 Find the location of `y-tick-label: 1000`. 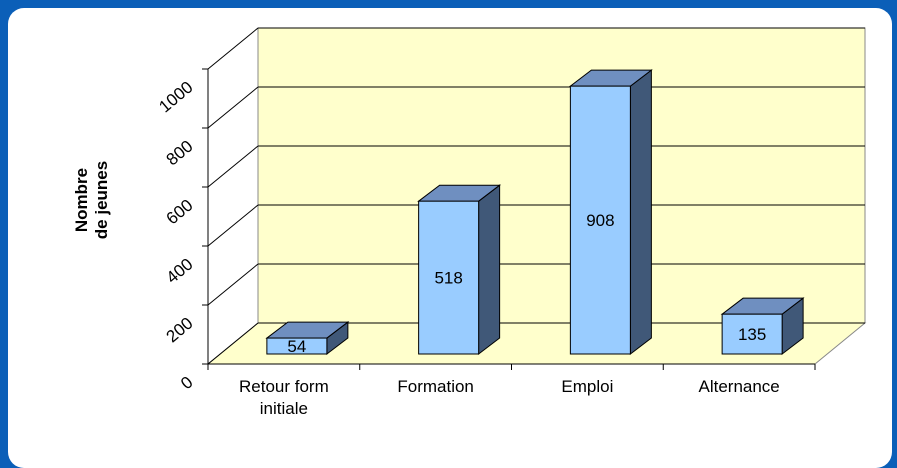

y-tick-label: 1000 is located at coordinates (175, 97).